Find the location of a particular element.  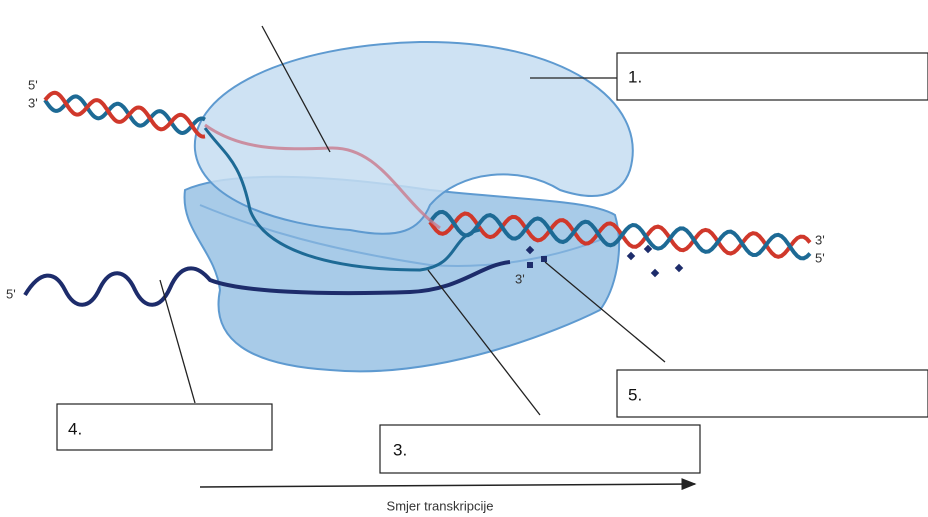

arrow-label: Smjer transkripcije is located at coordinates (440, 505).